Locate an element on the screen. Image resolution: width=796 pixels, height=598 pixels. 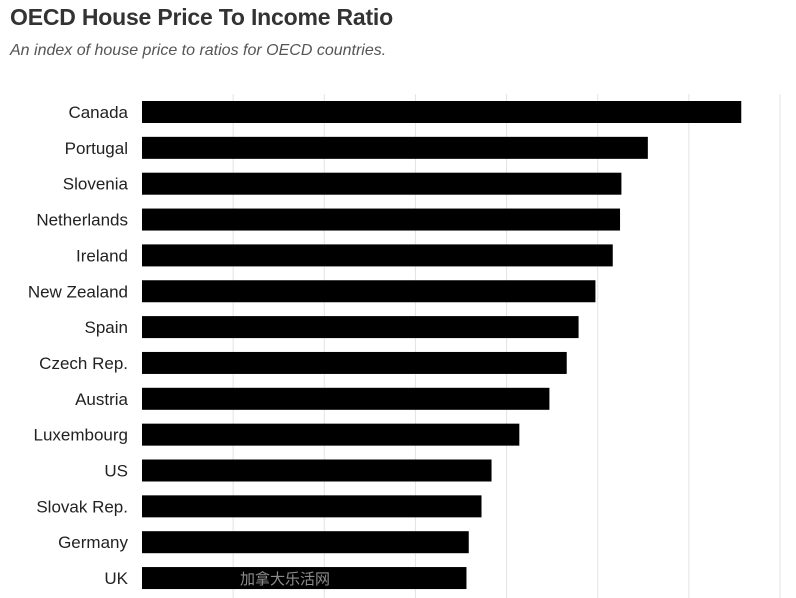
bar-slovenia is located at coordinates (382, 183).